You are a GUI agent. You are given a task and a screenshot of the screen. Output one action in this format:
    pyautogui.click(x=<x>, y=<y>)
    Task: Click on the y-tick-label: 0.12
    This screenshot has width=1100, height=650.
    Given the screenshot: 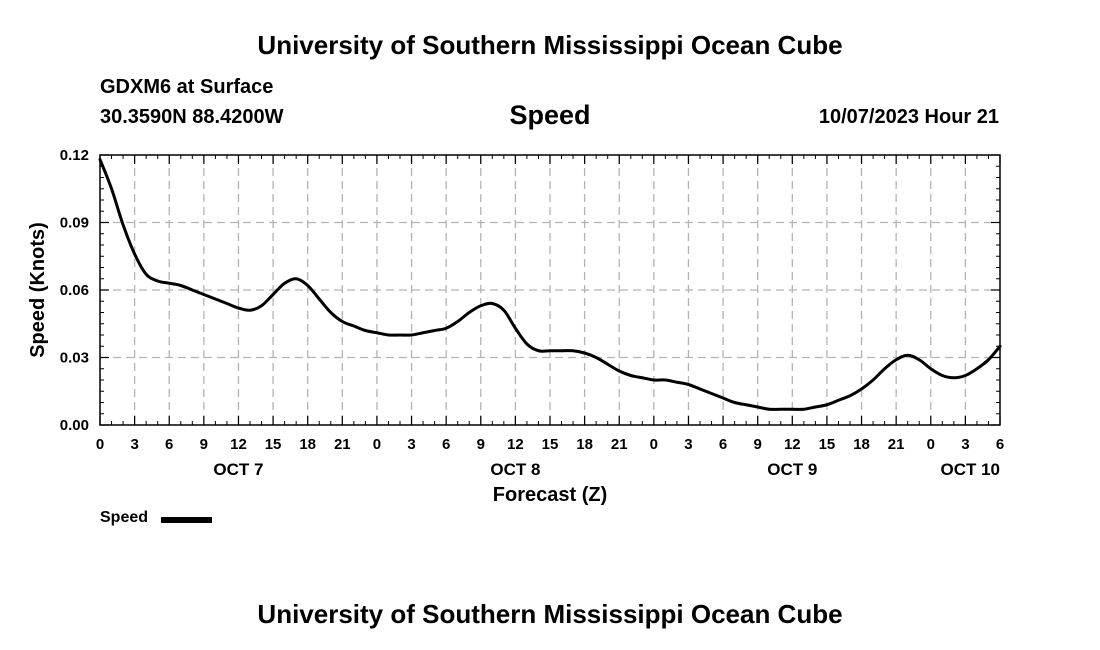 What is the action you would take?
    pyautogui.click(x=74, y=155)
    